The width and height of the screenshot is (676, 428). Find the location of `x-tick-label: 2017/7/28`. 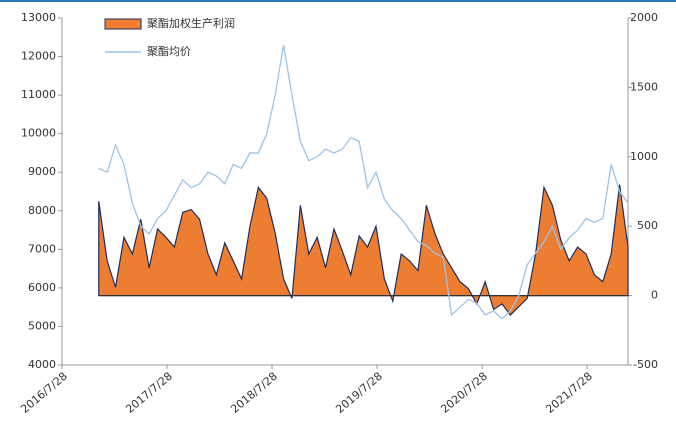

x-tick-label: 2017/7/28 is located at coordinates (149, 393).